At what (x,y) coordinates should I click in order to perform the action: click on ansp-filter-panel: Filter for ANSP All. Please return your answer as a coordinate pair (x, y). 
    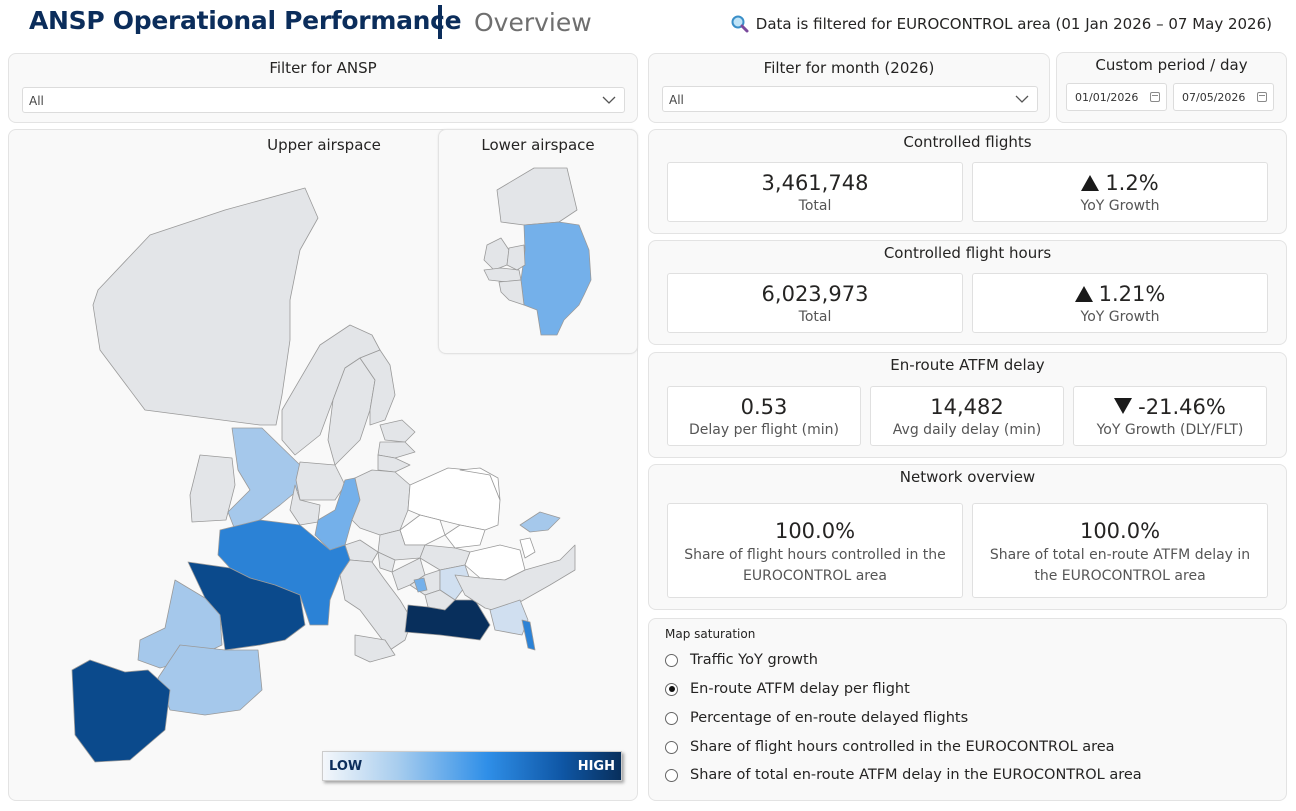
    Looking at the image, I should click on (323, 88).